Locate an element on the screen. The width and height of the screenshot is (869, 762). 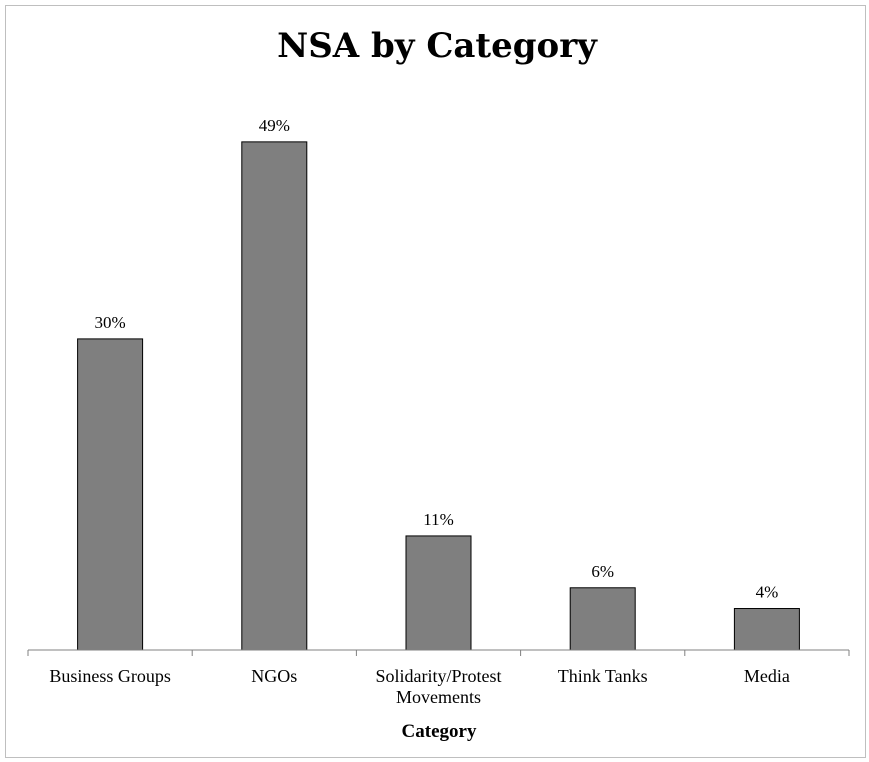
x-axis-title: Category is located at coordinates (439, 731).